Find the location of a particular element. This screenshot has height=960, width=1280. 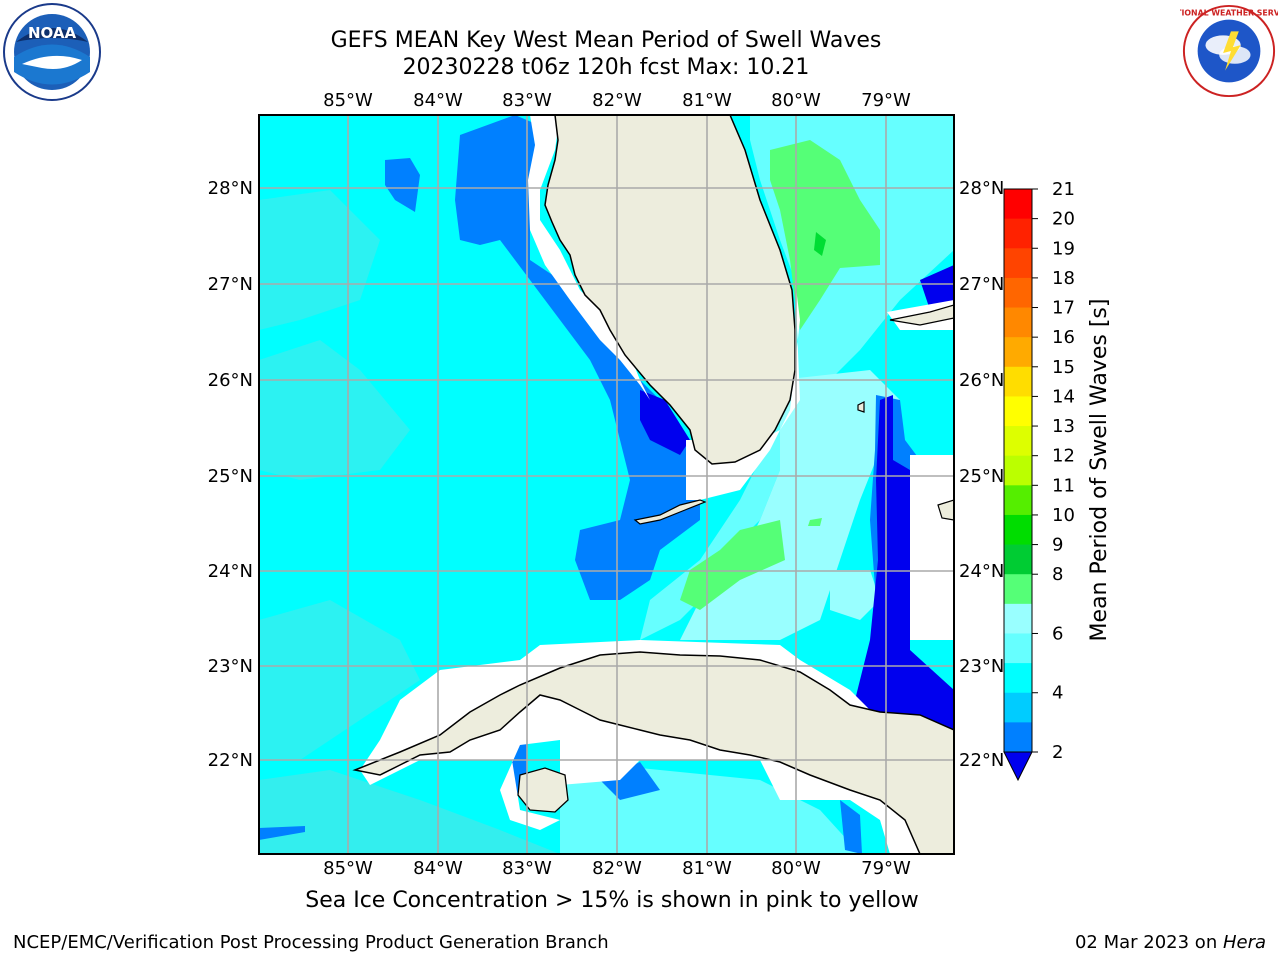

colorbar-tick-label: 6 is located at coordinates (1057, 633).